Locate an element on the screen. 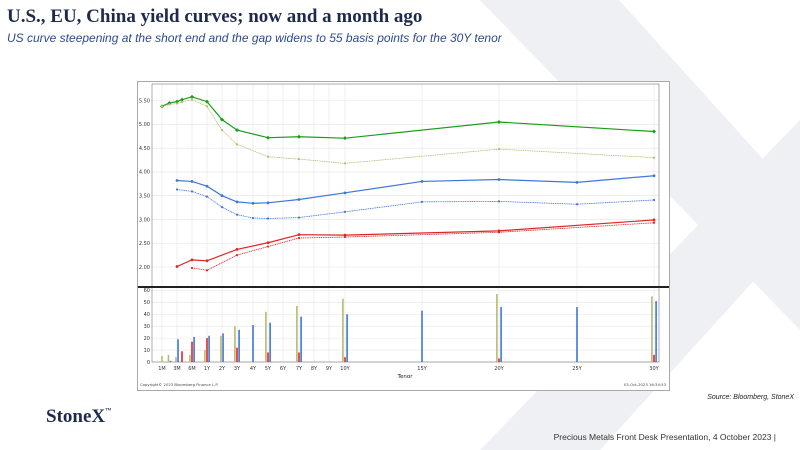 Image resolution: width=800 pixels, height=450 pixels. copyright-note: Copyright© 2023 Bloomberg Finance L.P. is located at coordinates (179, 384).